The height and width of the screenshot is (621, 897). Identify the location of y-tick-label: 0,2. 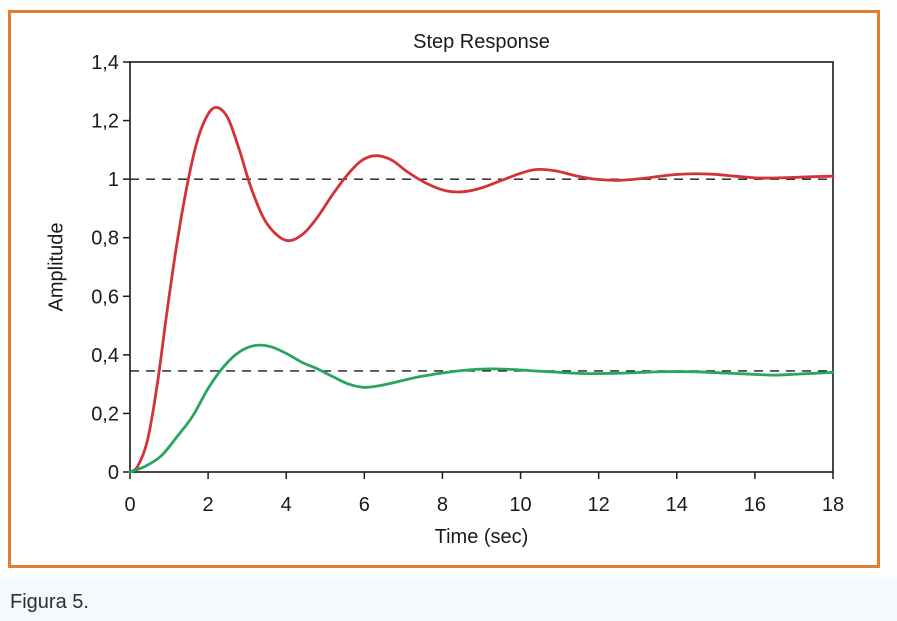
(105, 414).